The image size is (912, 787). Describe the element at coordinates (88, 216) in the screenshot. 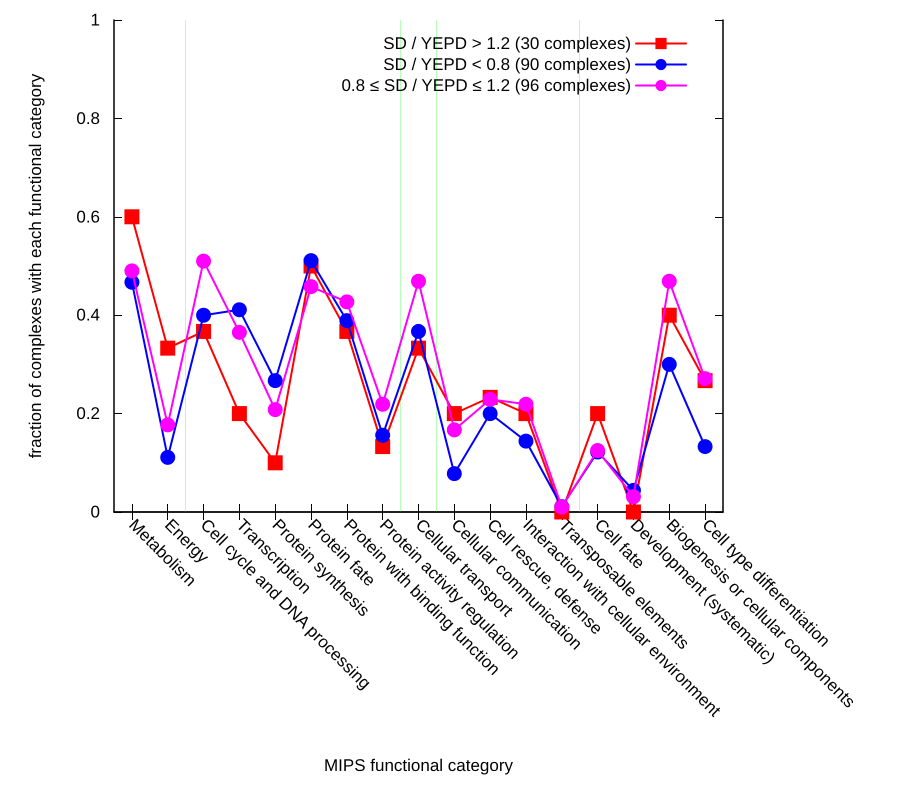

I see `y-tick-label: 0.6` at that location.